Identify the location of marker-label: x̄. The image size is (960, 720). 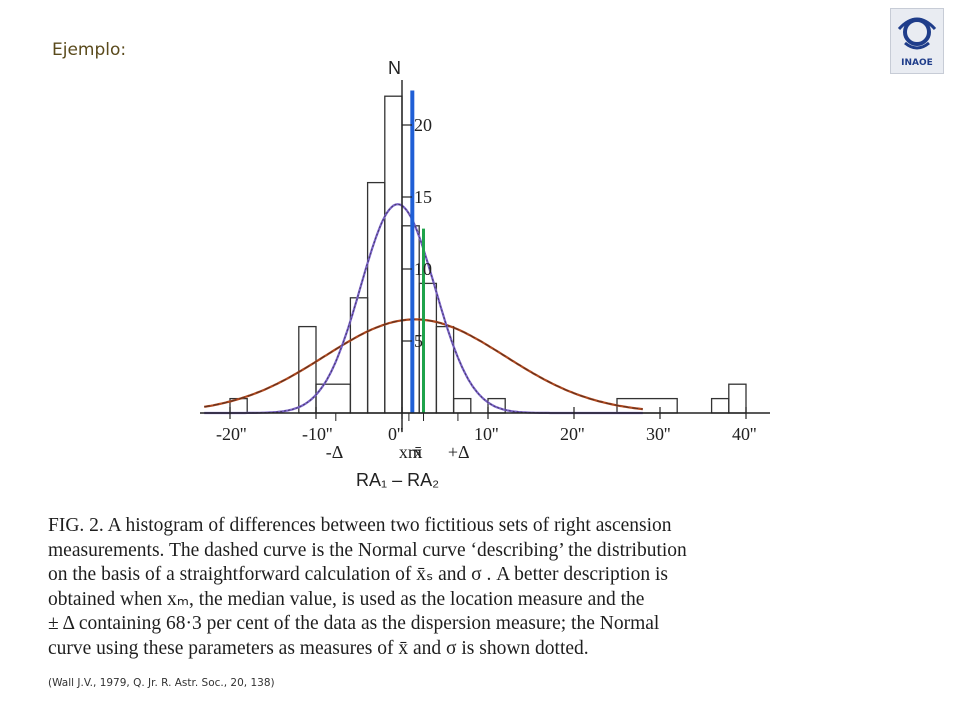
(418, 452).